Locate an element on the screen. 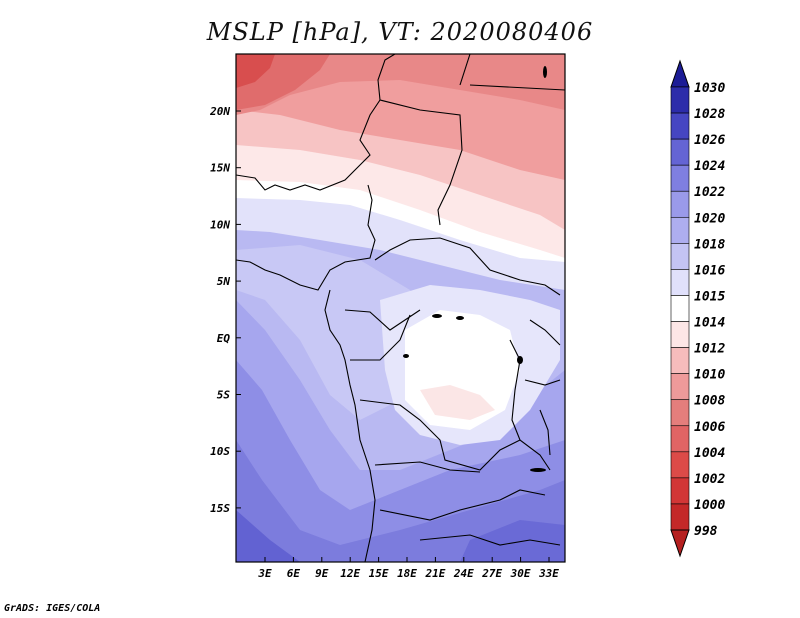  lon-tick-label: 30E is located at coordinates (520, 573).